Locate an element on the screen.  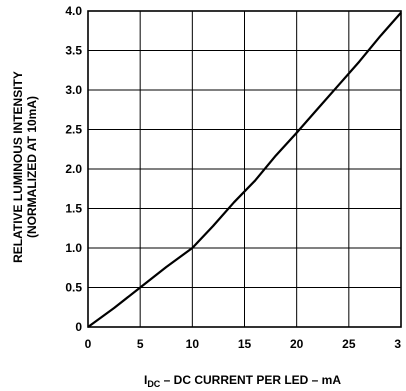
x-tick-label: 20 is located at coordinates (297, 344).